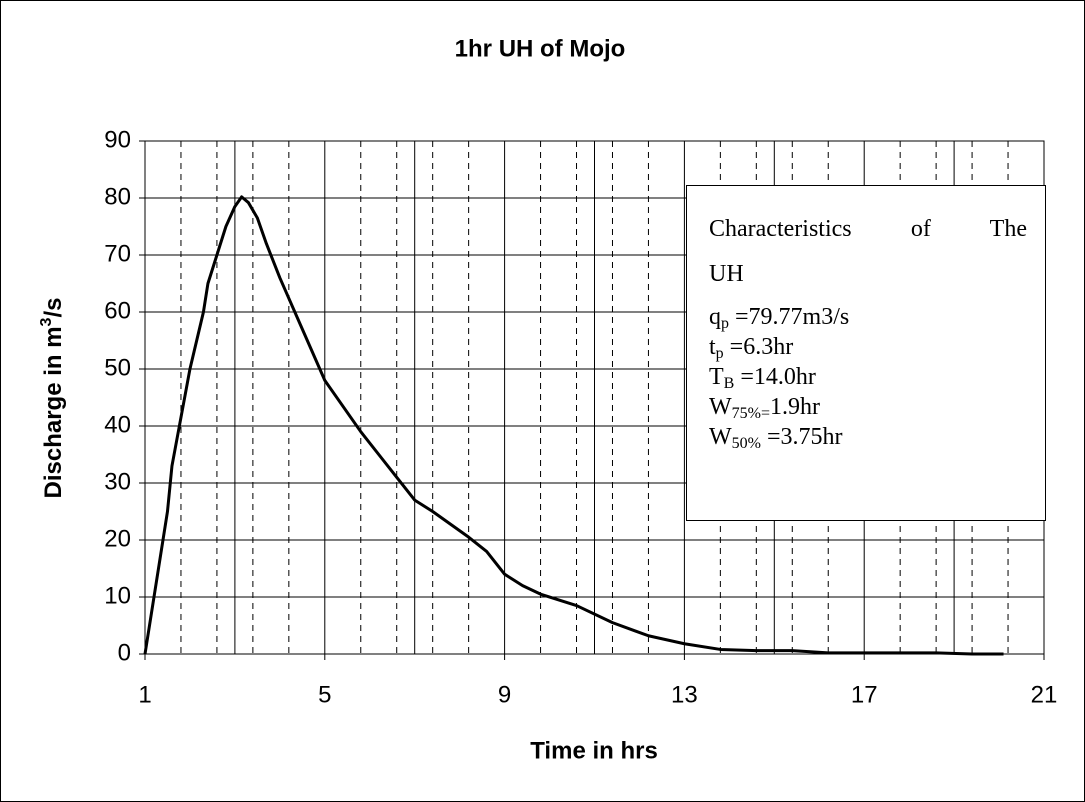 The height and width of the screenshot is (802, 1085). I want to click on x-tick-label: 17, so click(864, 694).